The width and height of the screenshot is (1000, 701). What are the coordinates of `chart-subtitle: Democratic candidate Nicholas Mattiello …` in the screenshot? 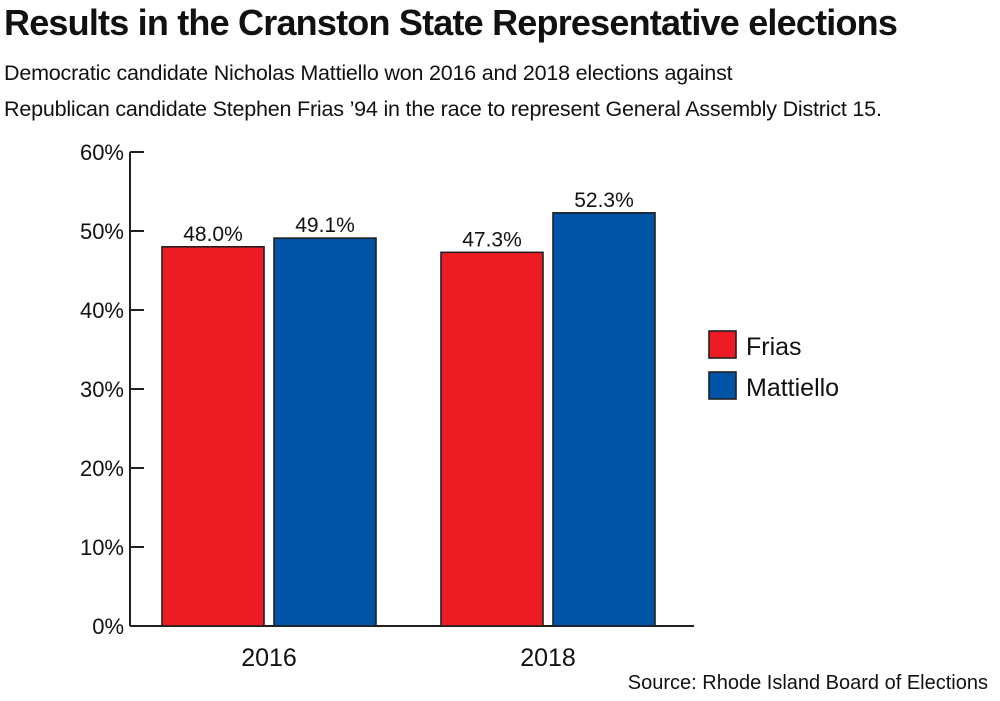 It's located at (443, 91).